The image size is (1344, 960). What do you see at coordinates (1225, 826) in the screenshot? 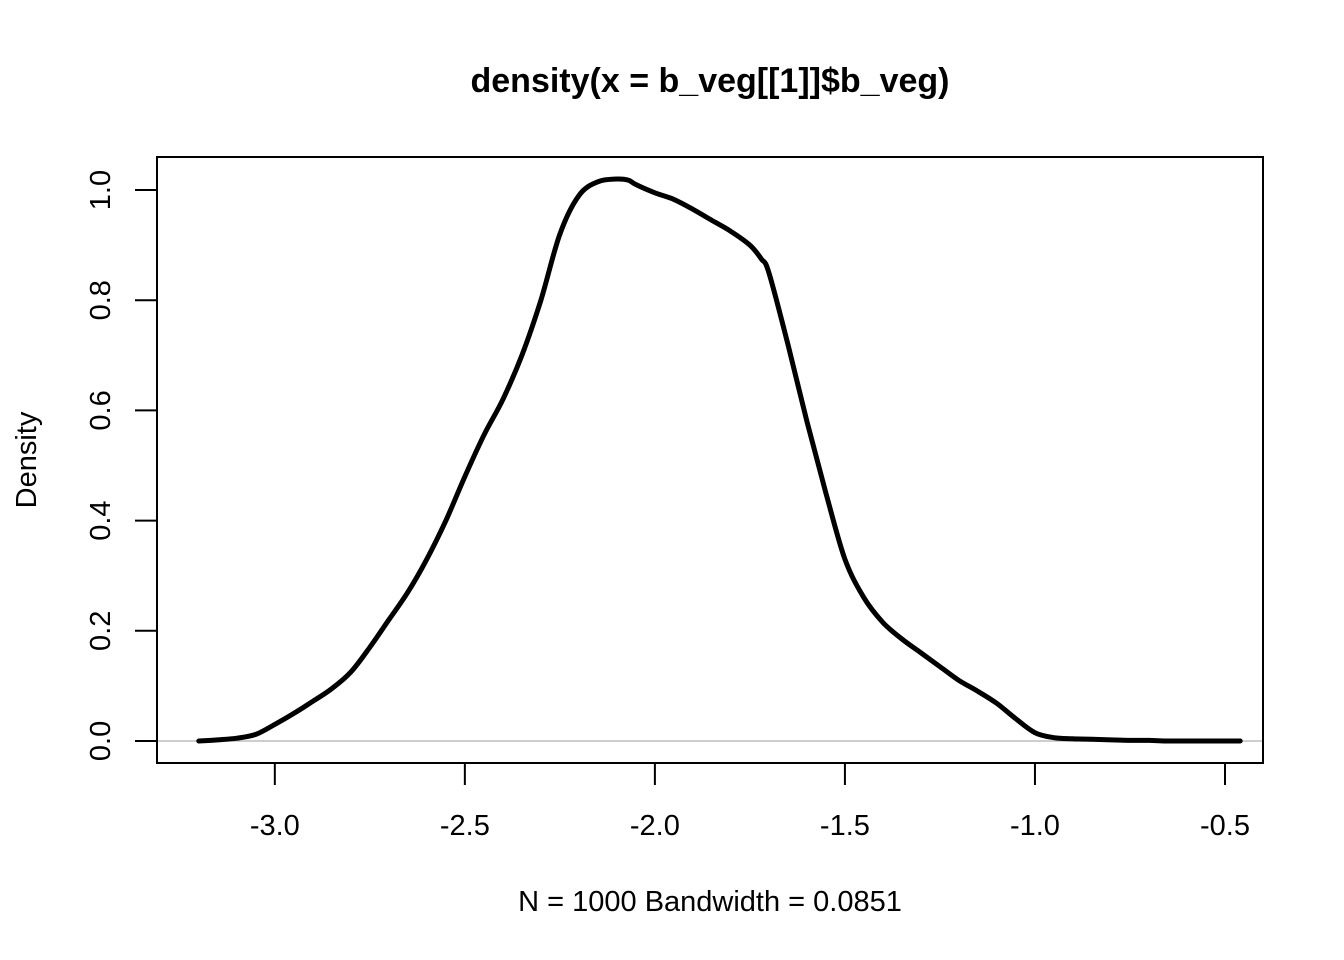
I see `x-tick-label: -0.5` at bounding box center [1225, 826].